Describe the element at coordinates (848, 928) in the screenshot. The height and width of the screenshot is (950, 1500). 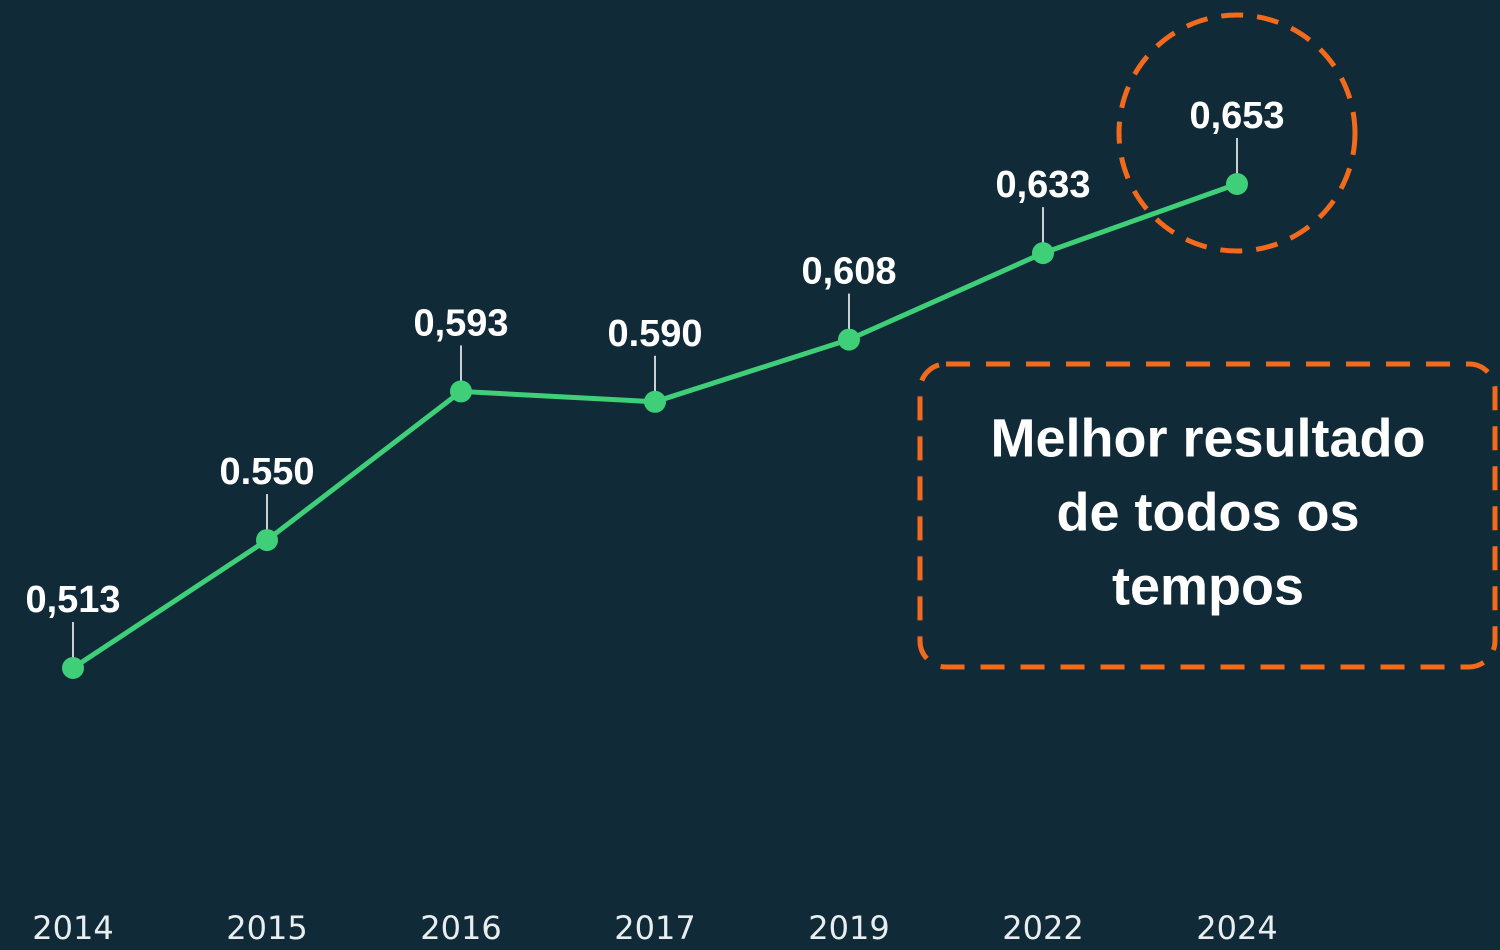
I see `x-tick-label: 2019` at that location.